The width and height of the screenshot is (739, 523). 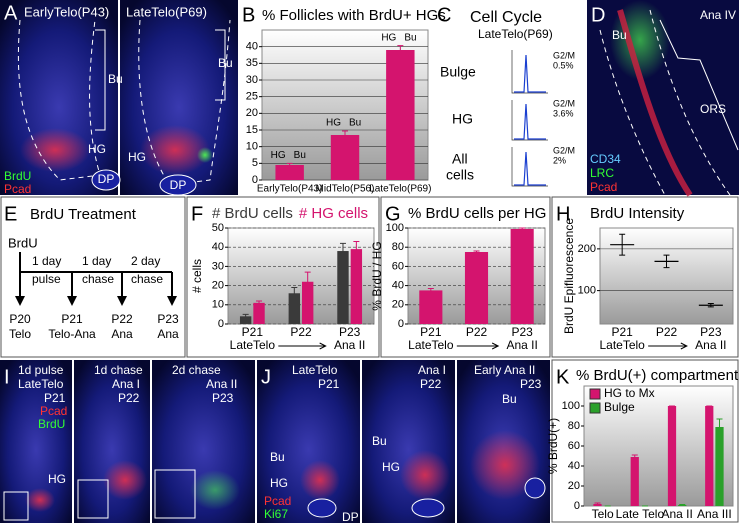 I want to click on inset, so click(x=93, y=499).